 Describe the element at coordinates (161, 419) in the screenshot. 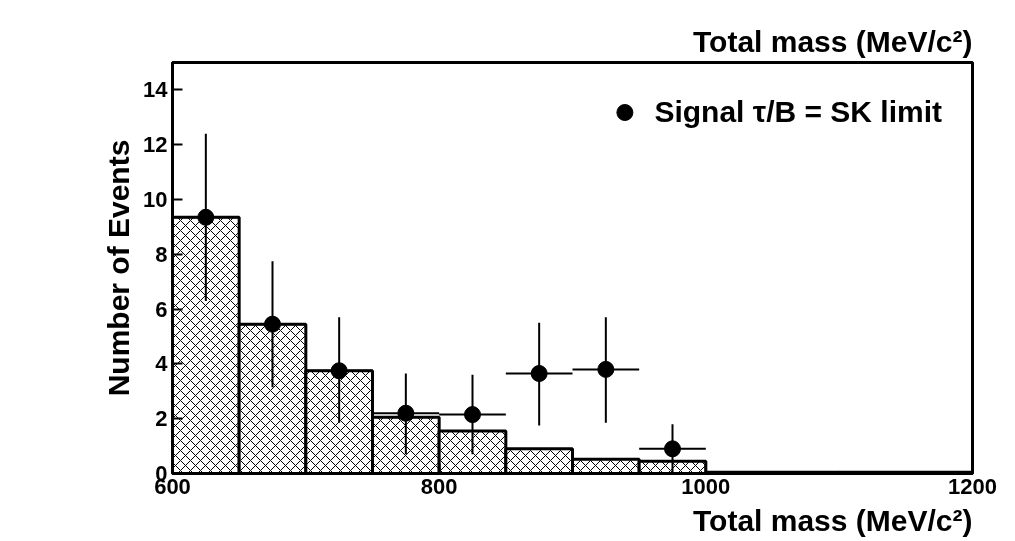

I see `y-tick-label: 2` at that location.